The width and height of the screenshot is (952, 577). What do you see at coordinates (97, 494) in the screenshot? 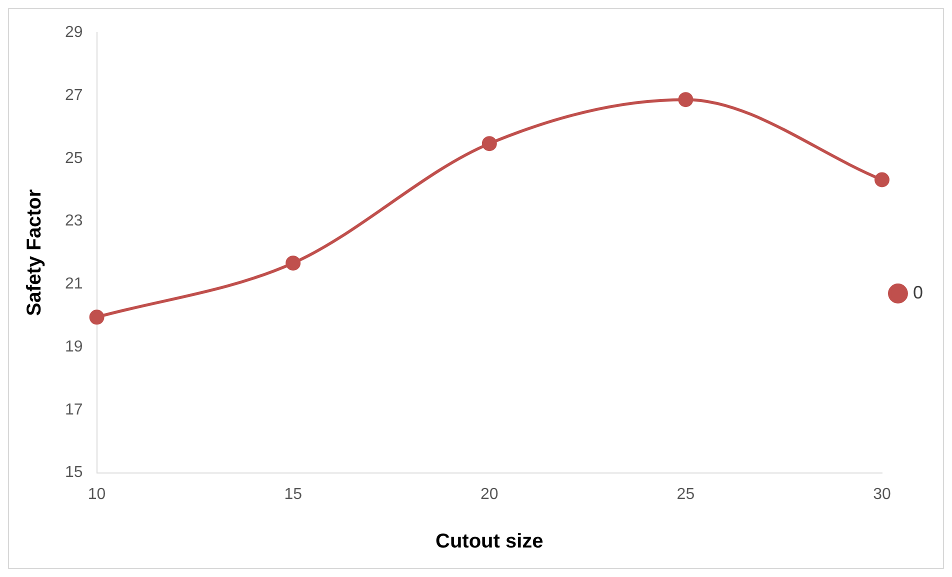
I see `x-tick-label: 10` at bounding box center [97, 494].